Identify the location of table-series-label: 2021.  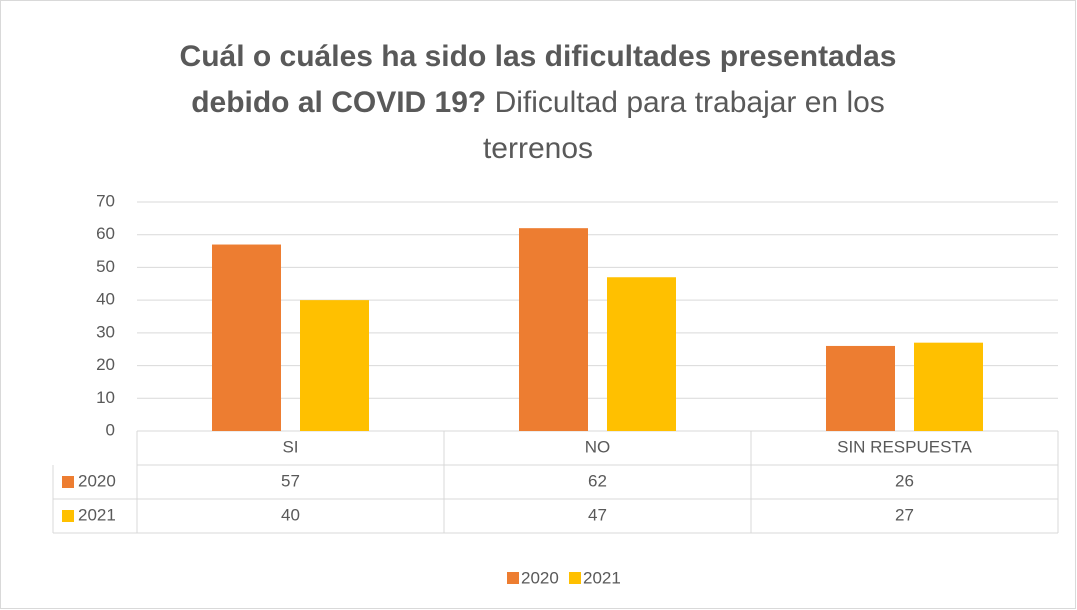
(97, 514).